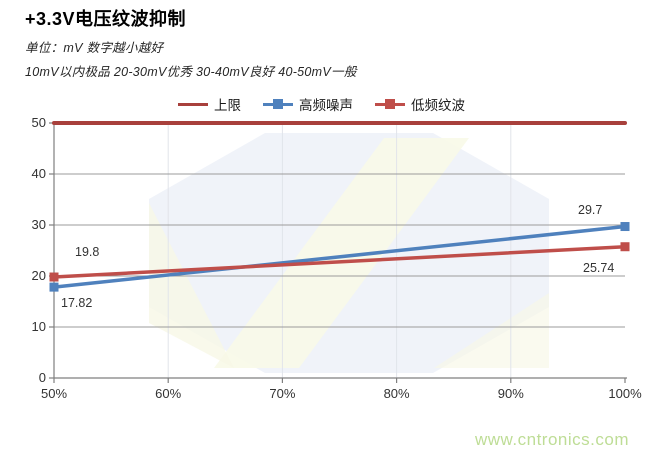 The height and width of the screenshot is (457, 660). Describe the element at coordinates (38, 224) in the screenshot. I see `y-axis-tick-label: 30` at that location.